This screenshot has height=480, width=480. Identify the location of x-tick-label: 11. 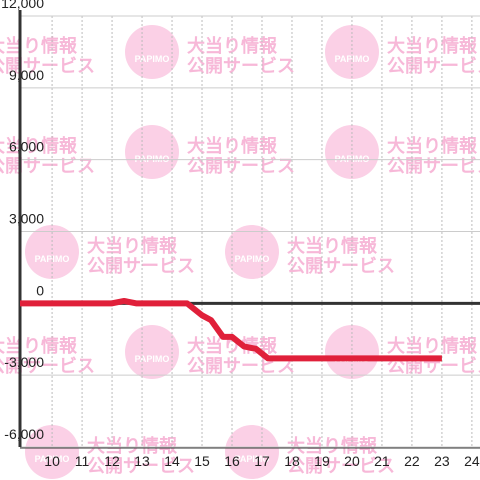
(82, 461).